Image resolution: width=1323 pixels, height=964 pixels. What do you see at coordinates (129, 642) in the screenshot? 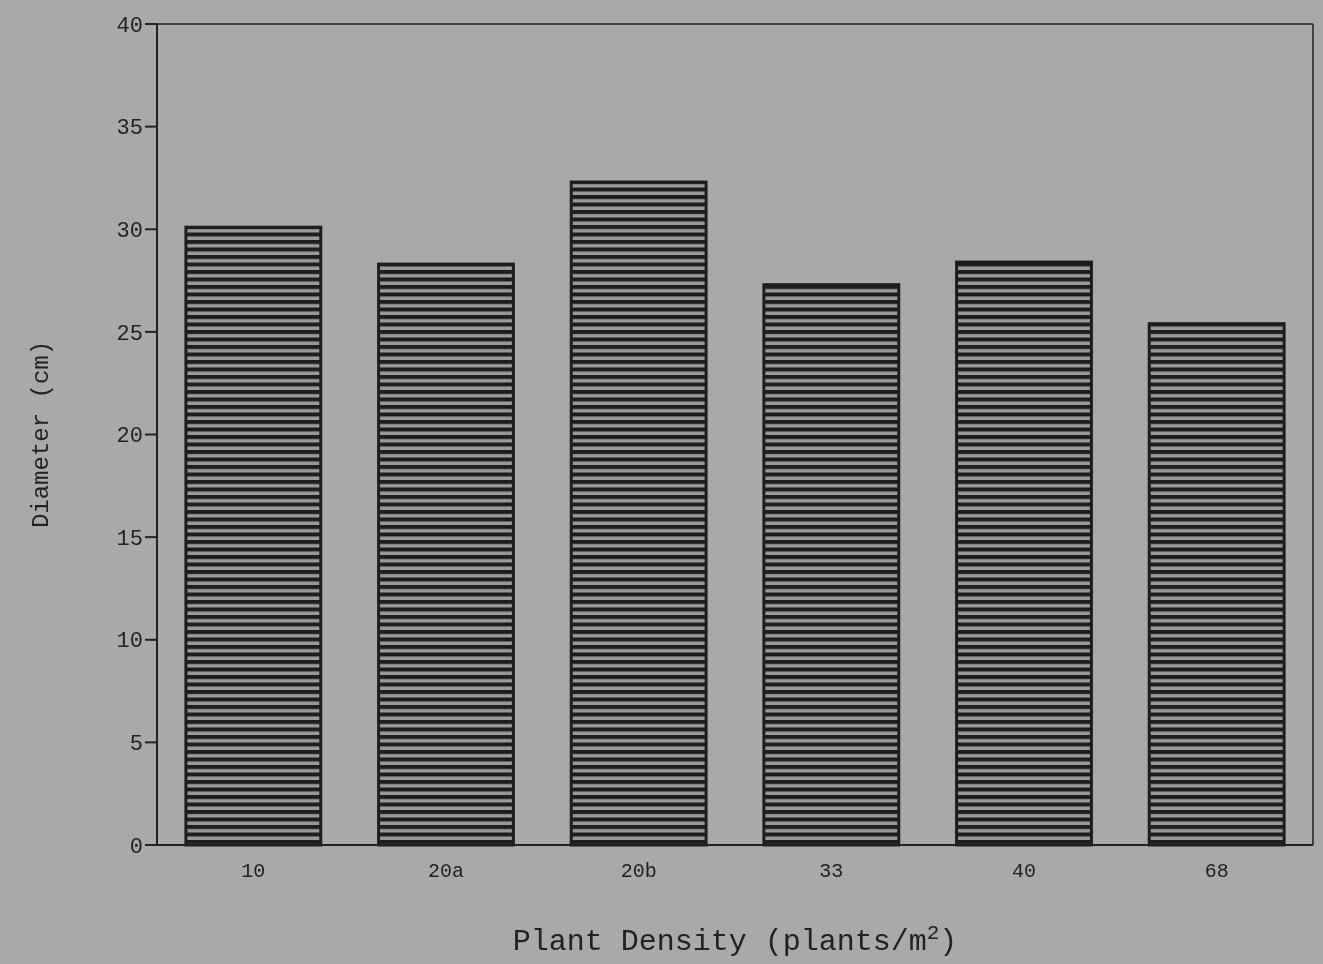
I see `y-tick-label: 10` at bounding box center [129, 642].